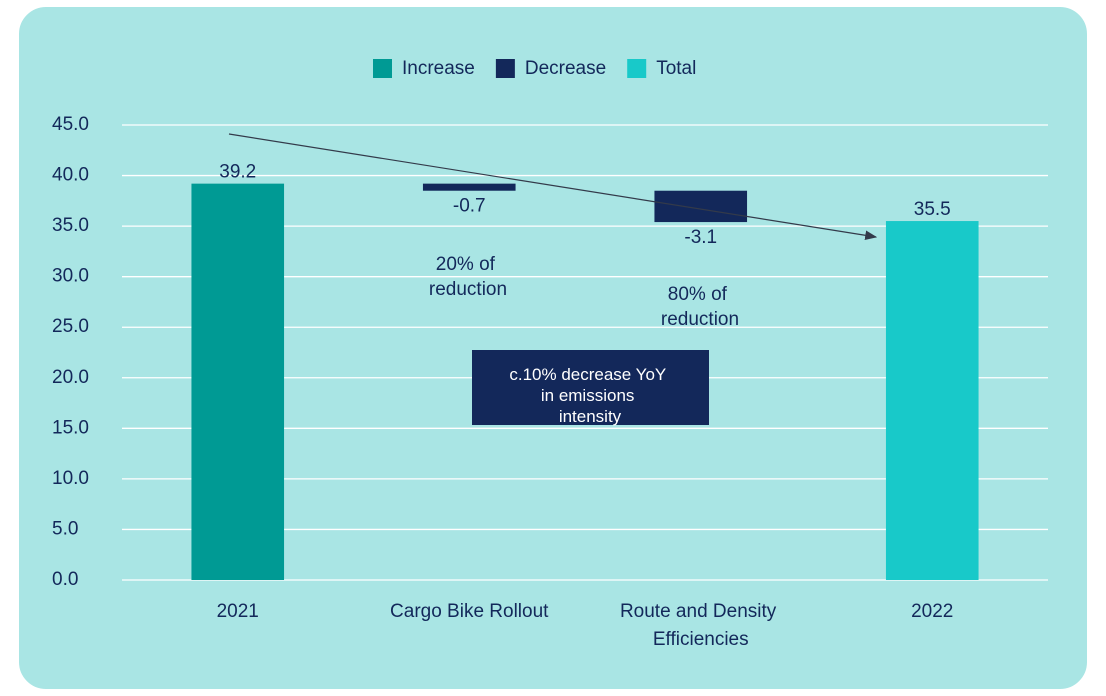 This screenshot has height=696, width=1106. What do you see at coordinates (700, 307) in the screenshot?
I see `annotation: 80% of reduction` at bounding box center [700, 307].